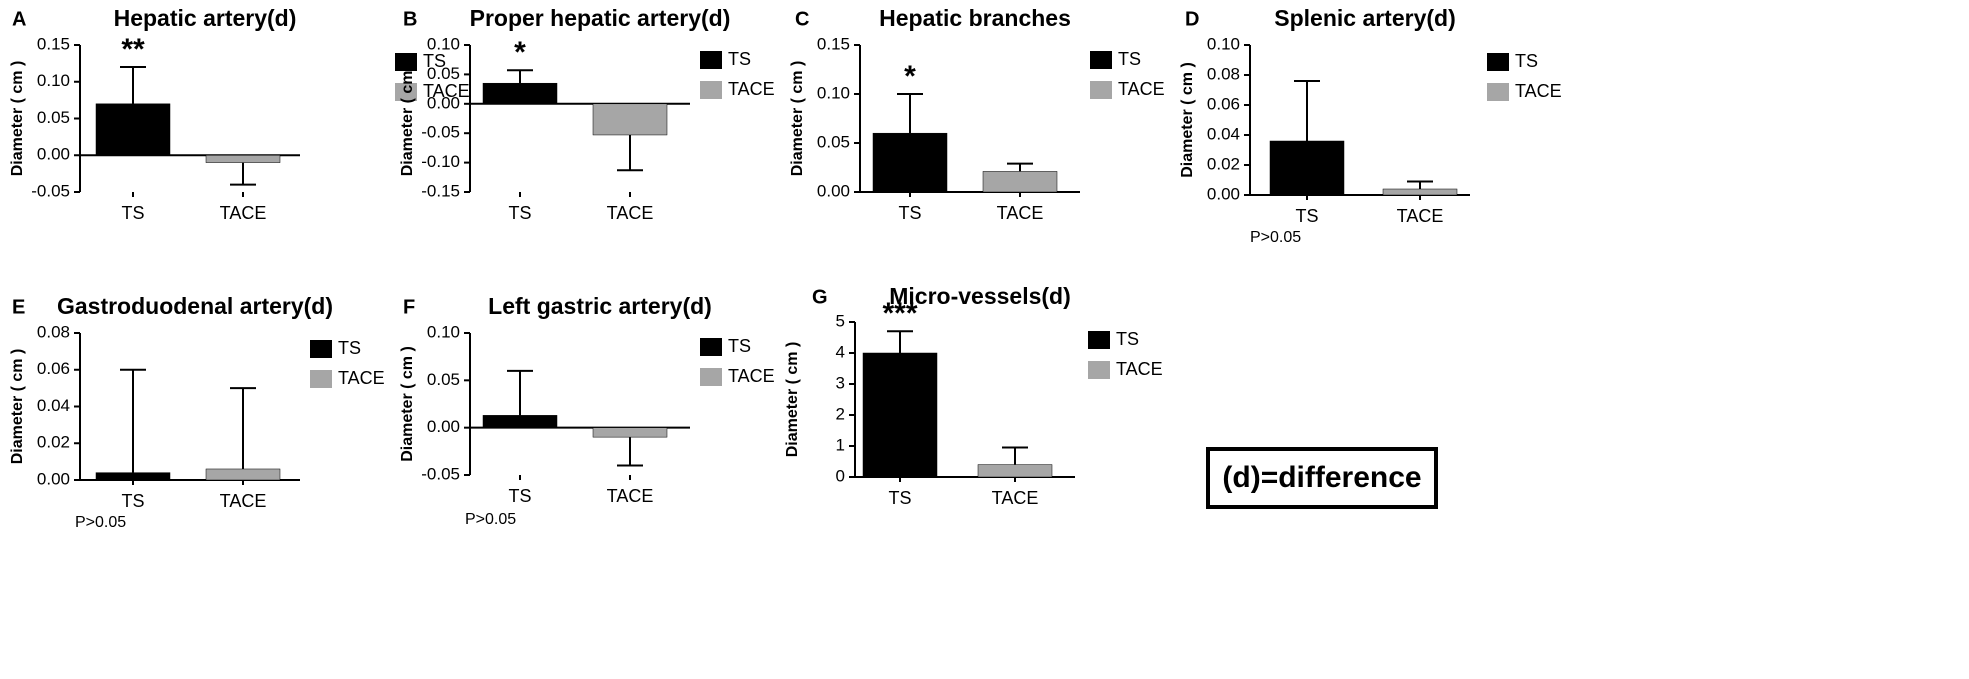 The width and height of the screenshot is (1969, 679). I want to click on chart-title: Hepatic branches, so click(975, 18).